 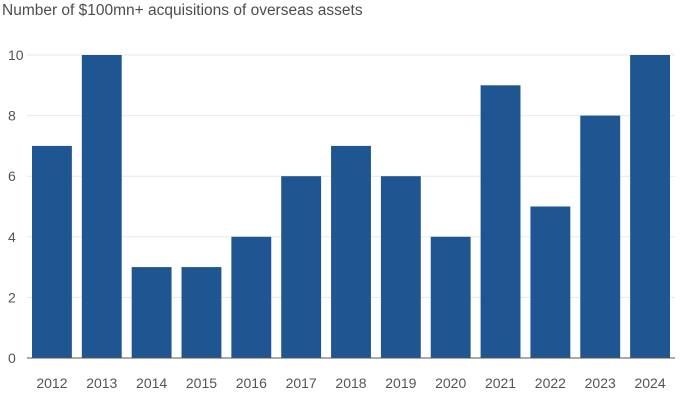 What do you see at coordinates (51, 383) in the screenshot?
I see `x-tick-label: 2012` at bounding box center [51, 383].